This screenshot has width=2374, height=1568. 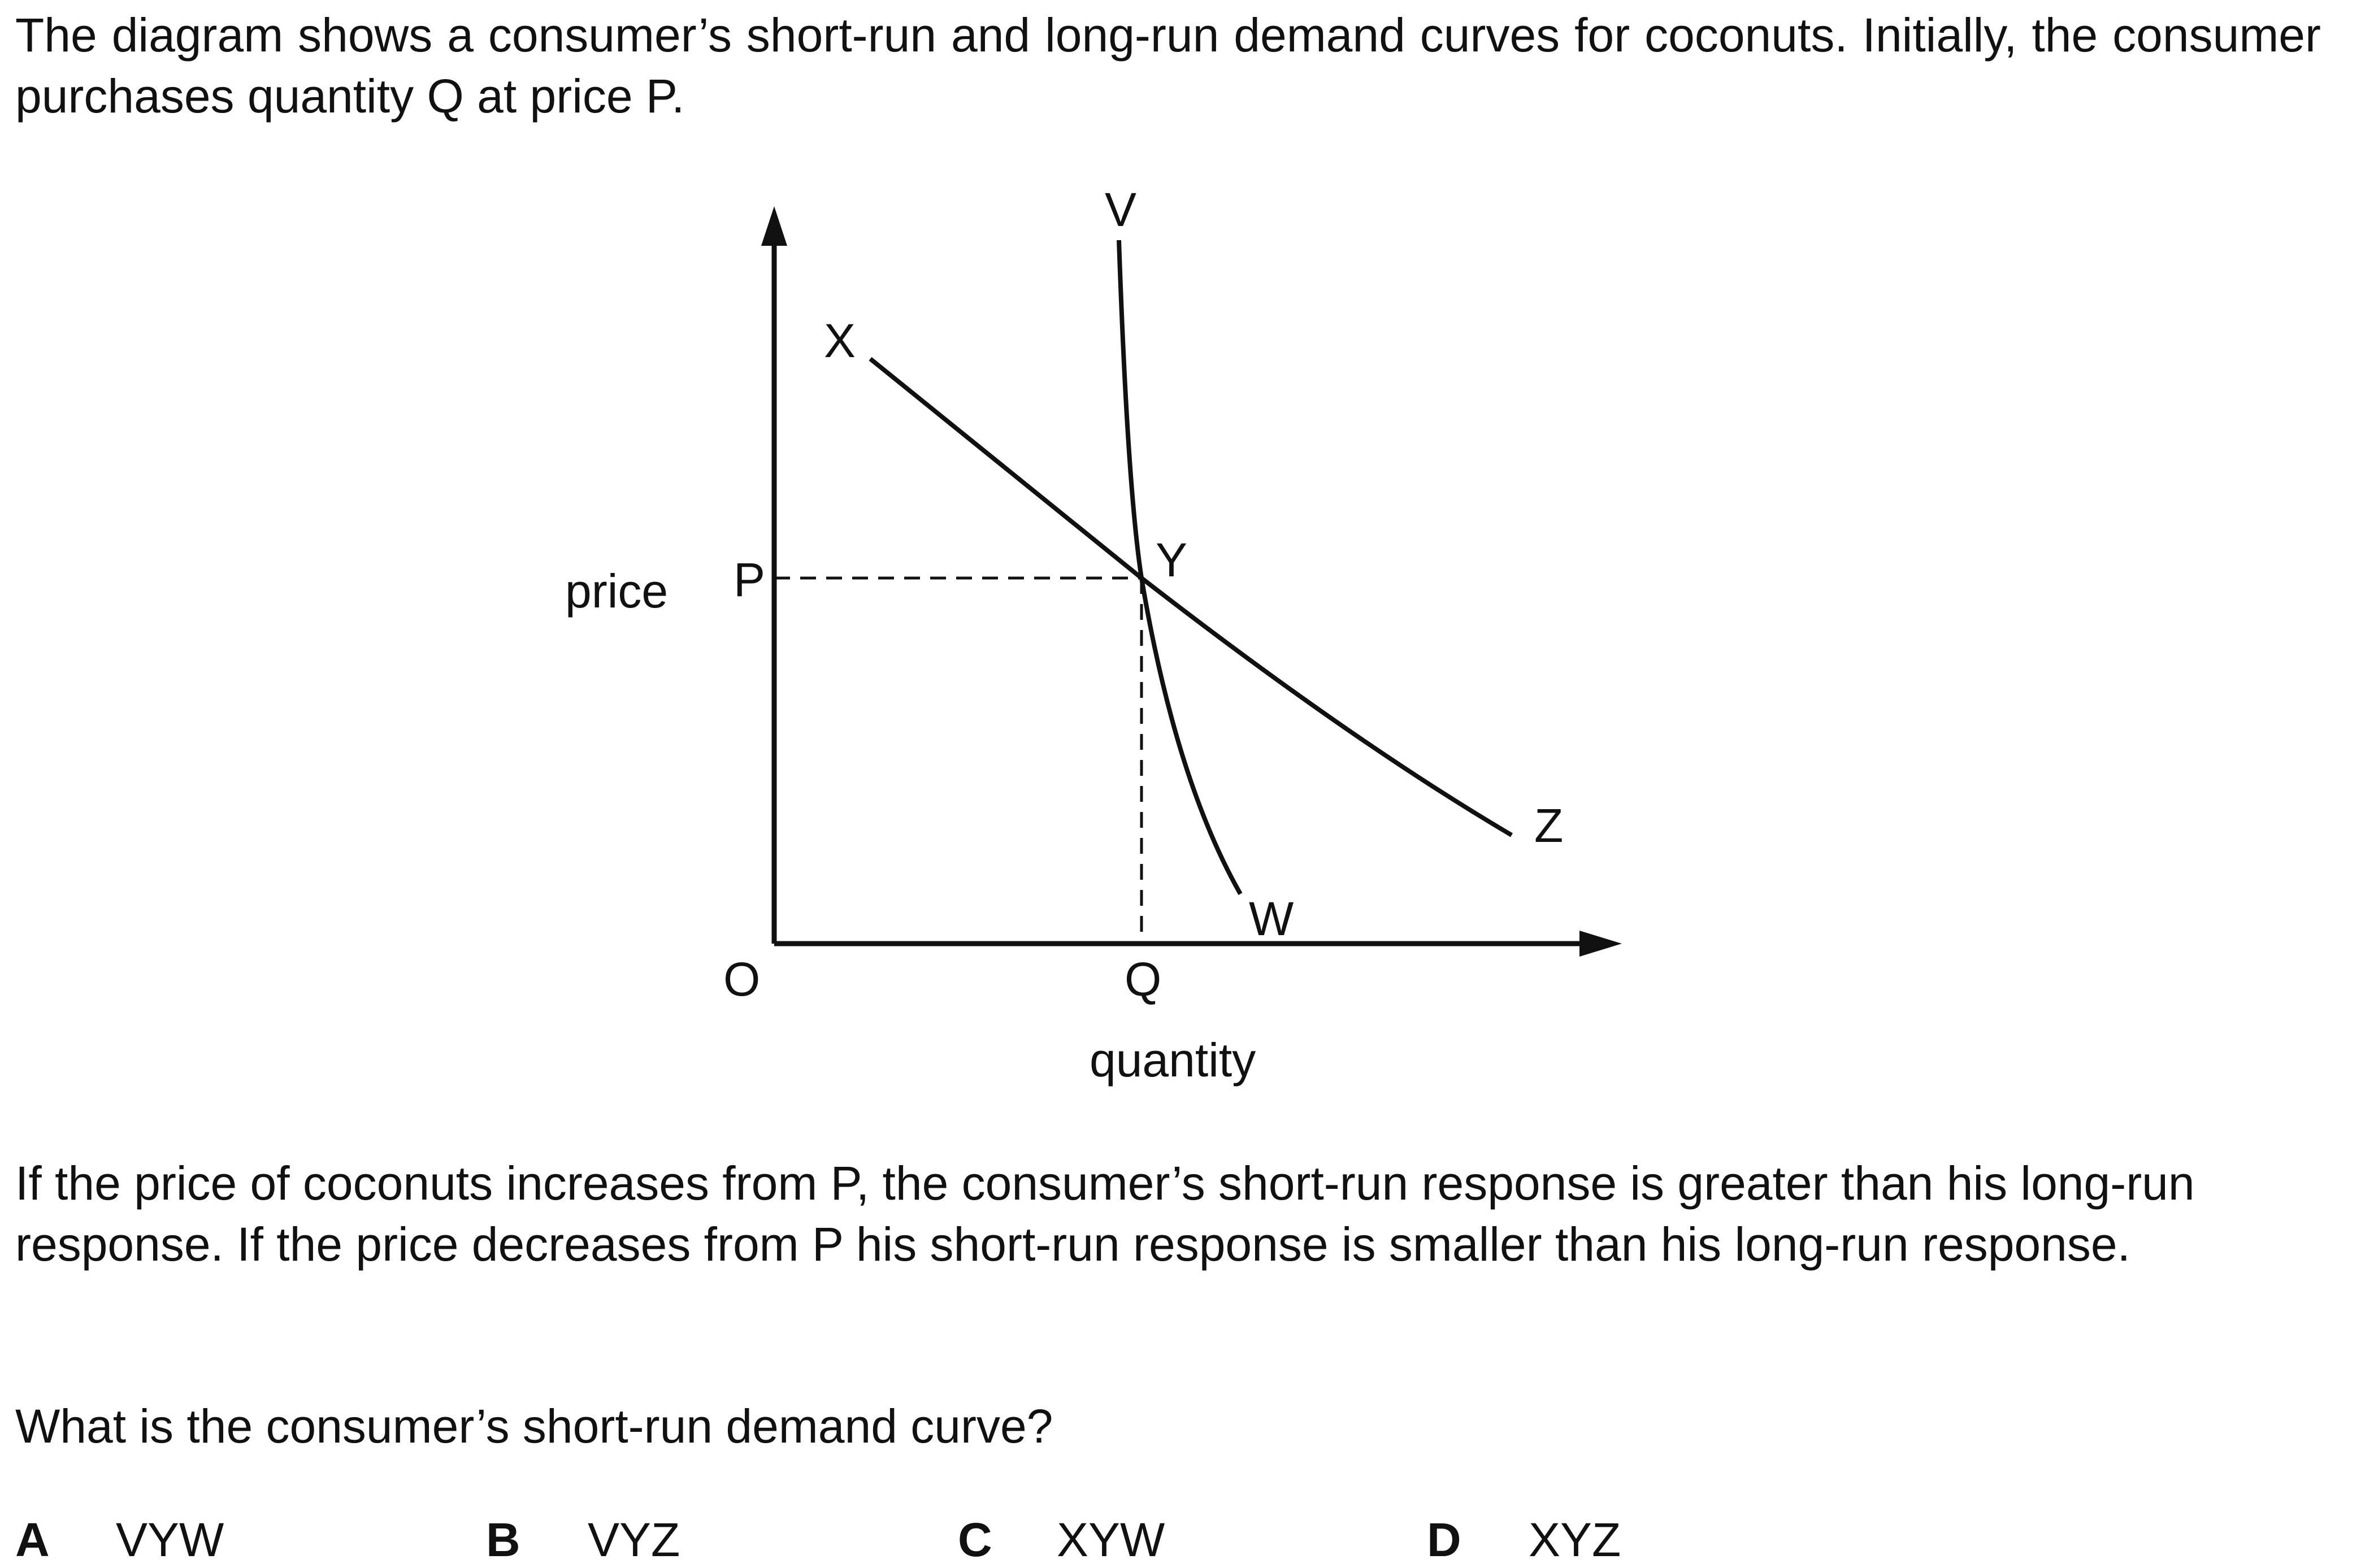 I want to click on option-d-letter: D, so click(x=1444, y=1539).